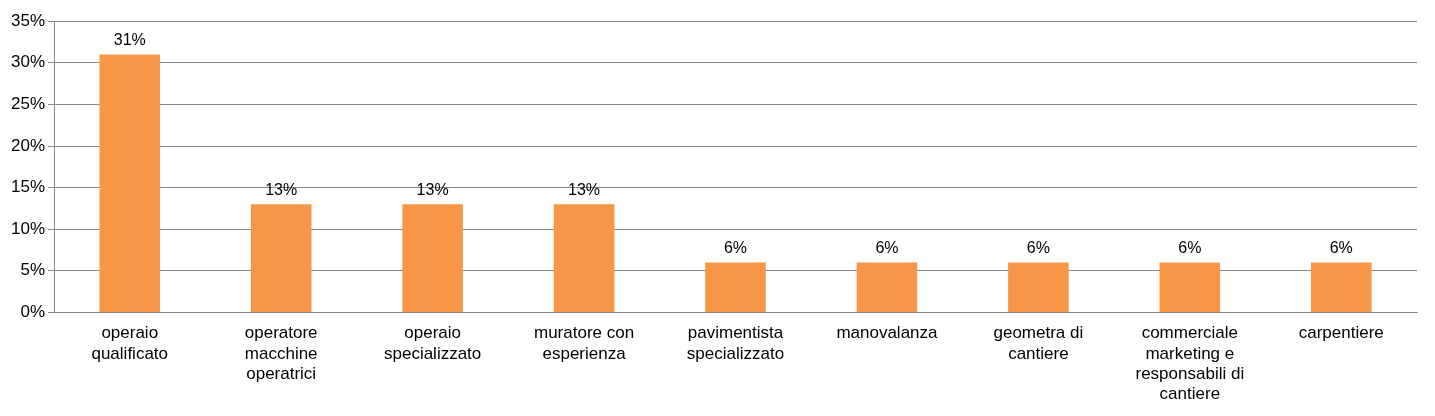  What do you see at coordinates (129, 39) in the screenshot?
I see `data-label: 31%` at bounding box center [129, 39].